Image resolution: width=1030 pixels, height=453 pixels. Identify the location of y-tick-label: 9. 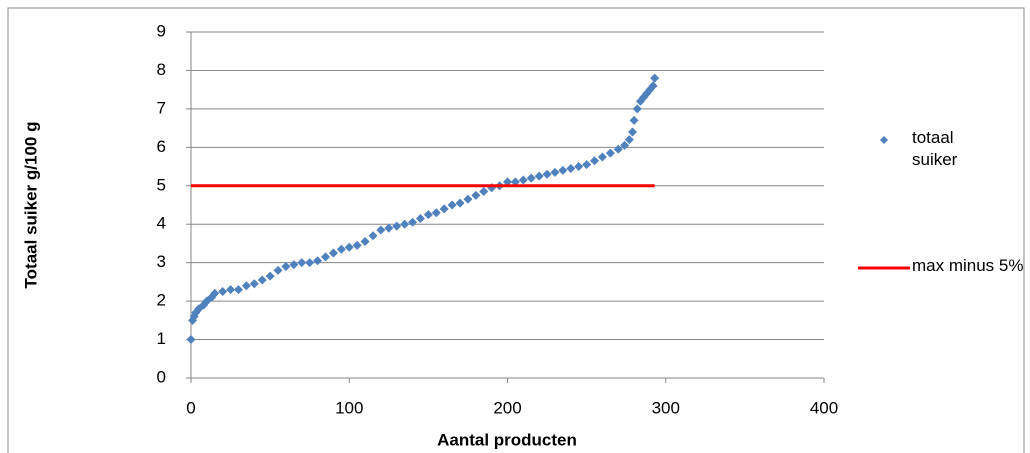
(161, 30).